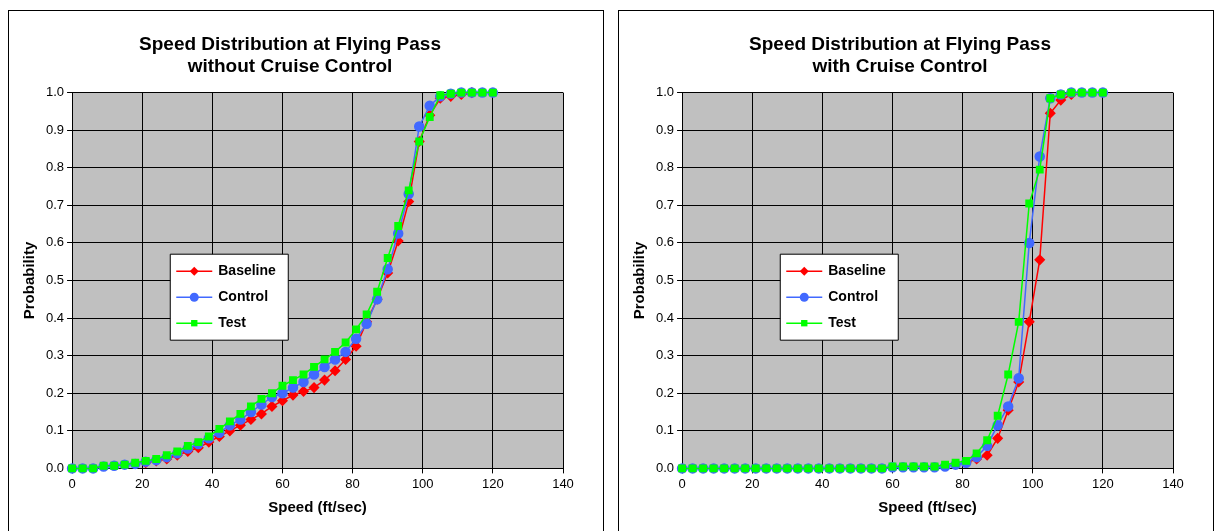  I want to click on chart-title: Speed Distribution at Flying Pass with Cruise Control, so click(900, 54).